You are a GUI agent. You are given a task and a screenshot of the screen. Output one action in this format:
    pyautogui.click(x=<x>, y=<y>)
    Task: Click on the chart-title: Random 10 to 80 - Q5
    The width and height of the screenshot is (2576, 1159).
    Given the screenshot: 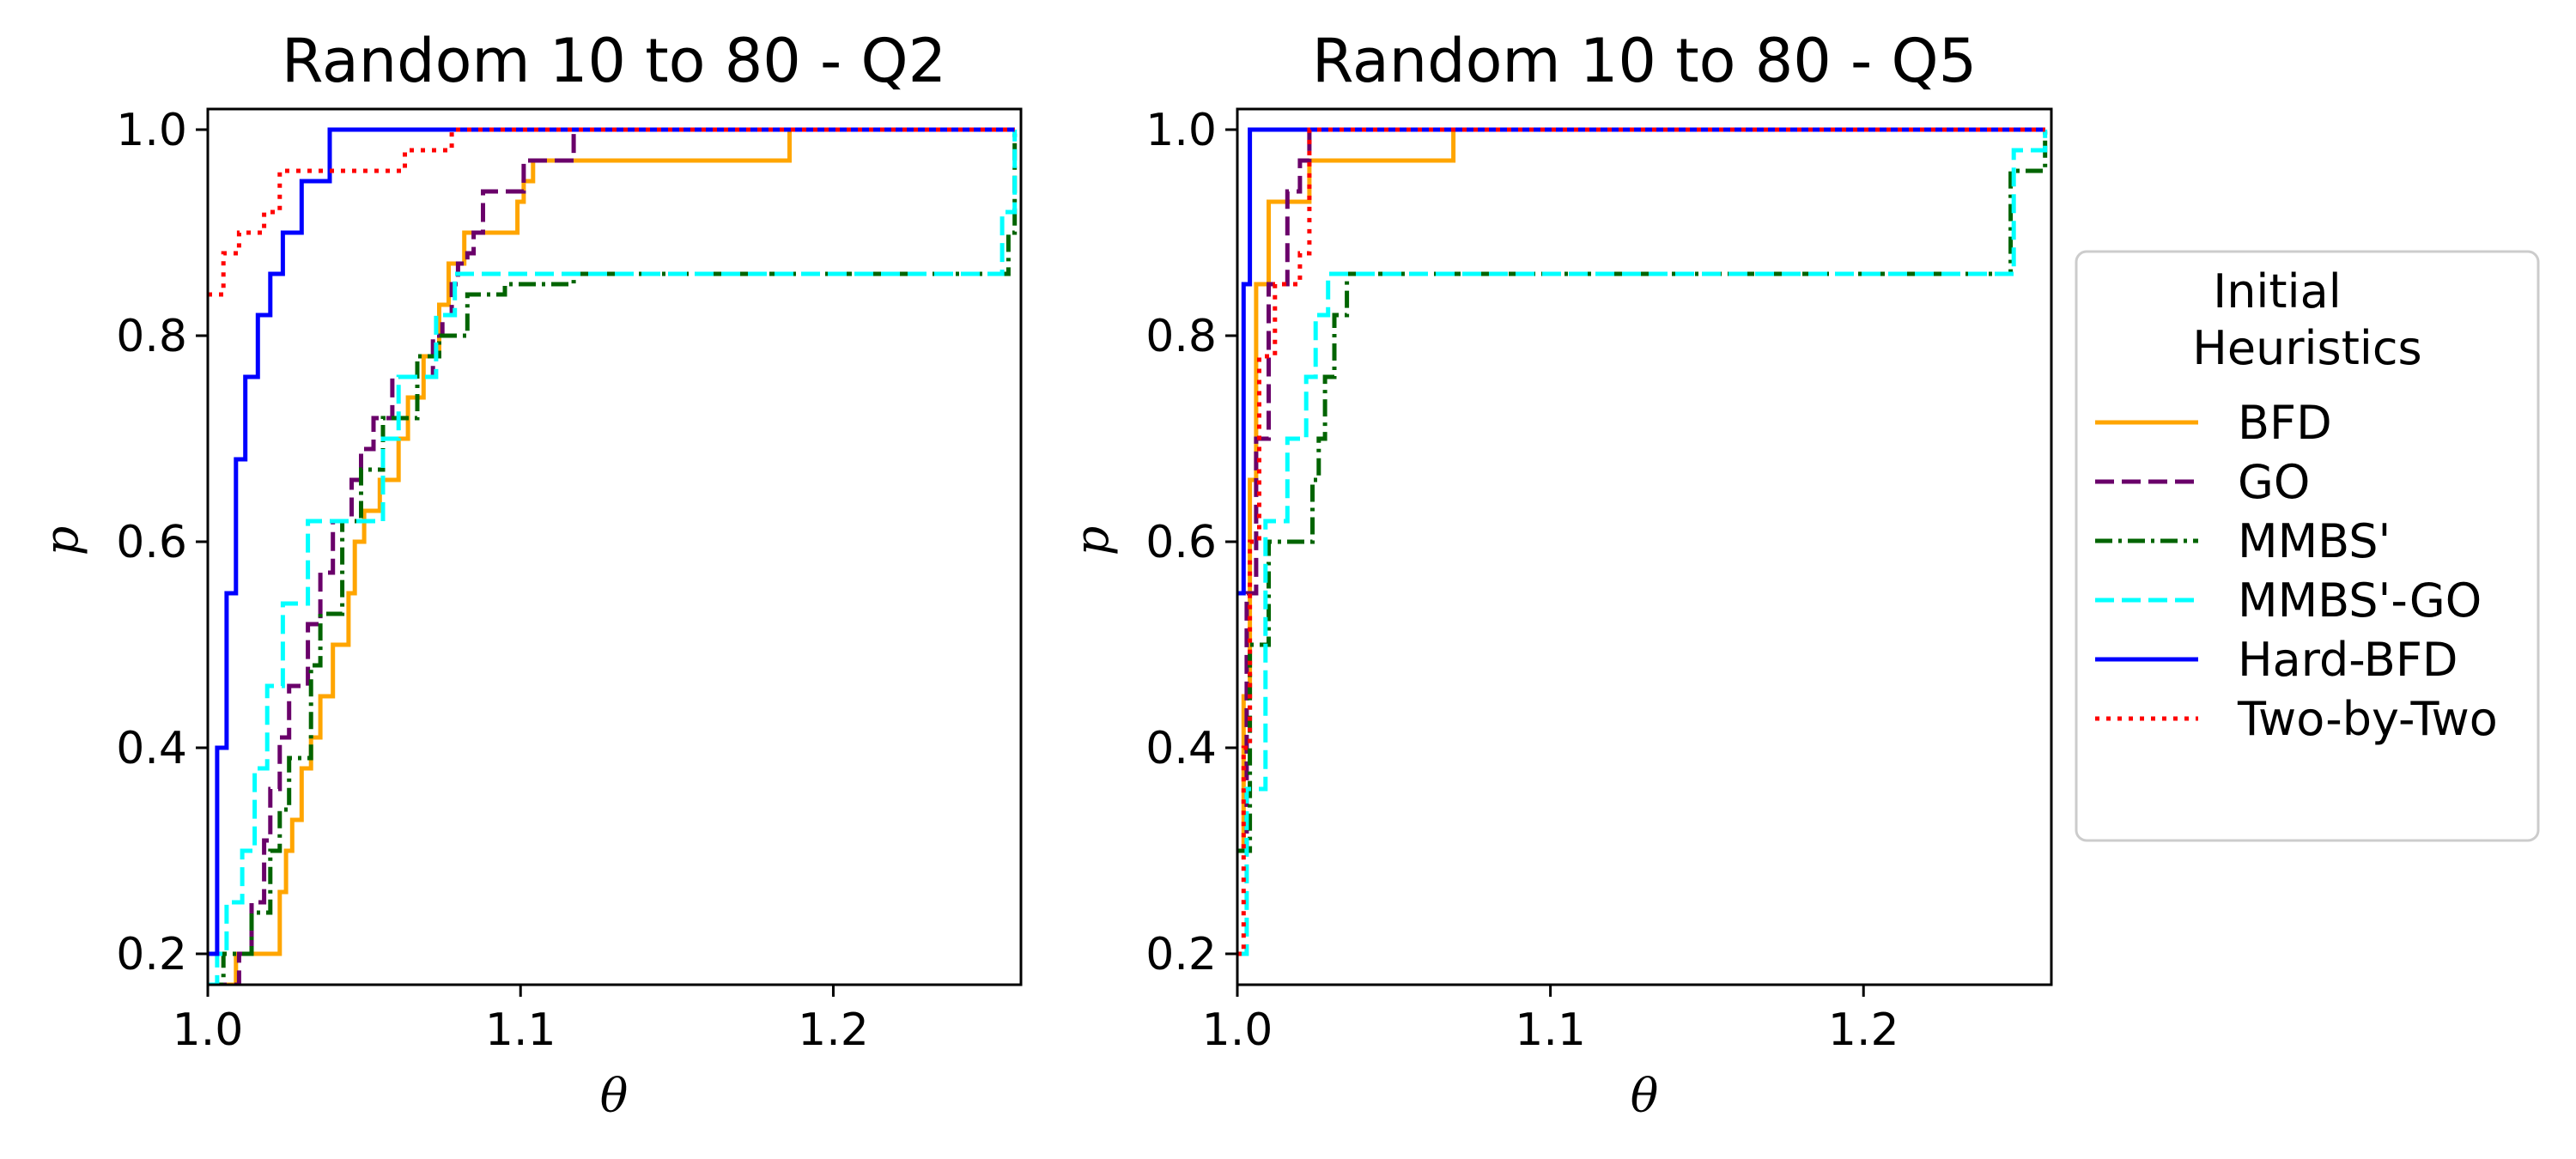 What is the action you would take?
    pyautogui.click(x=1645, y=61)
    